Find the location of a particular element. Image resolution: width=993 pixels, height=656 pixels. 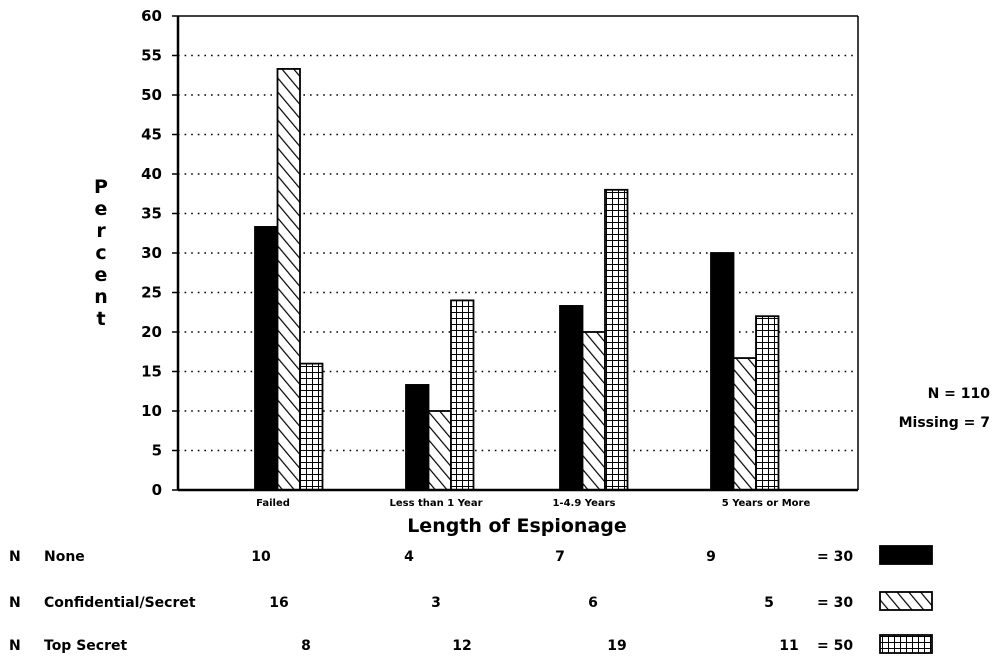

legend-swatch-none is located at coordinates (906, 555).